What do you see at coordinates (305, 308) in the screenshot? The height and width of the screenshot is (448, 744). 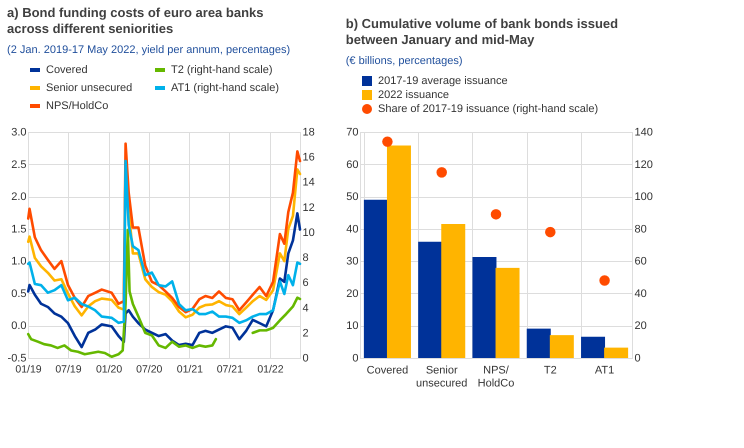 I see `y2-tick-label: 4` at bounding box center [305, 308].